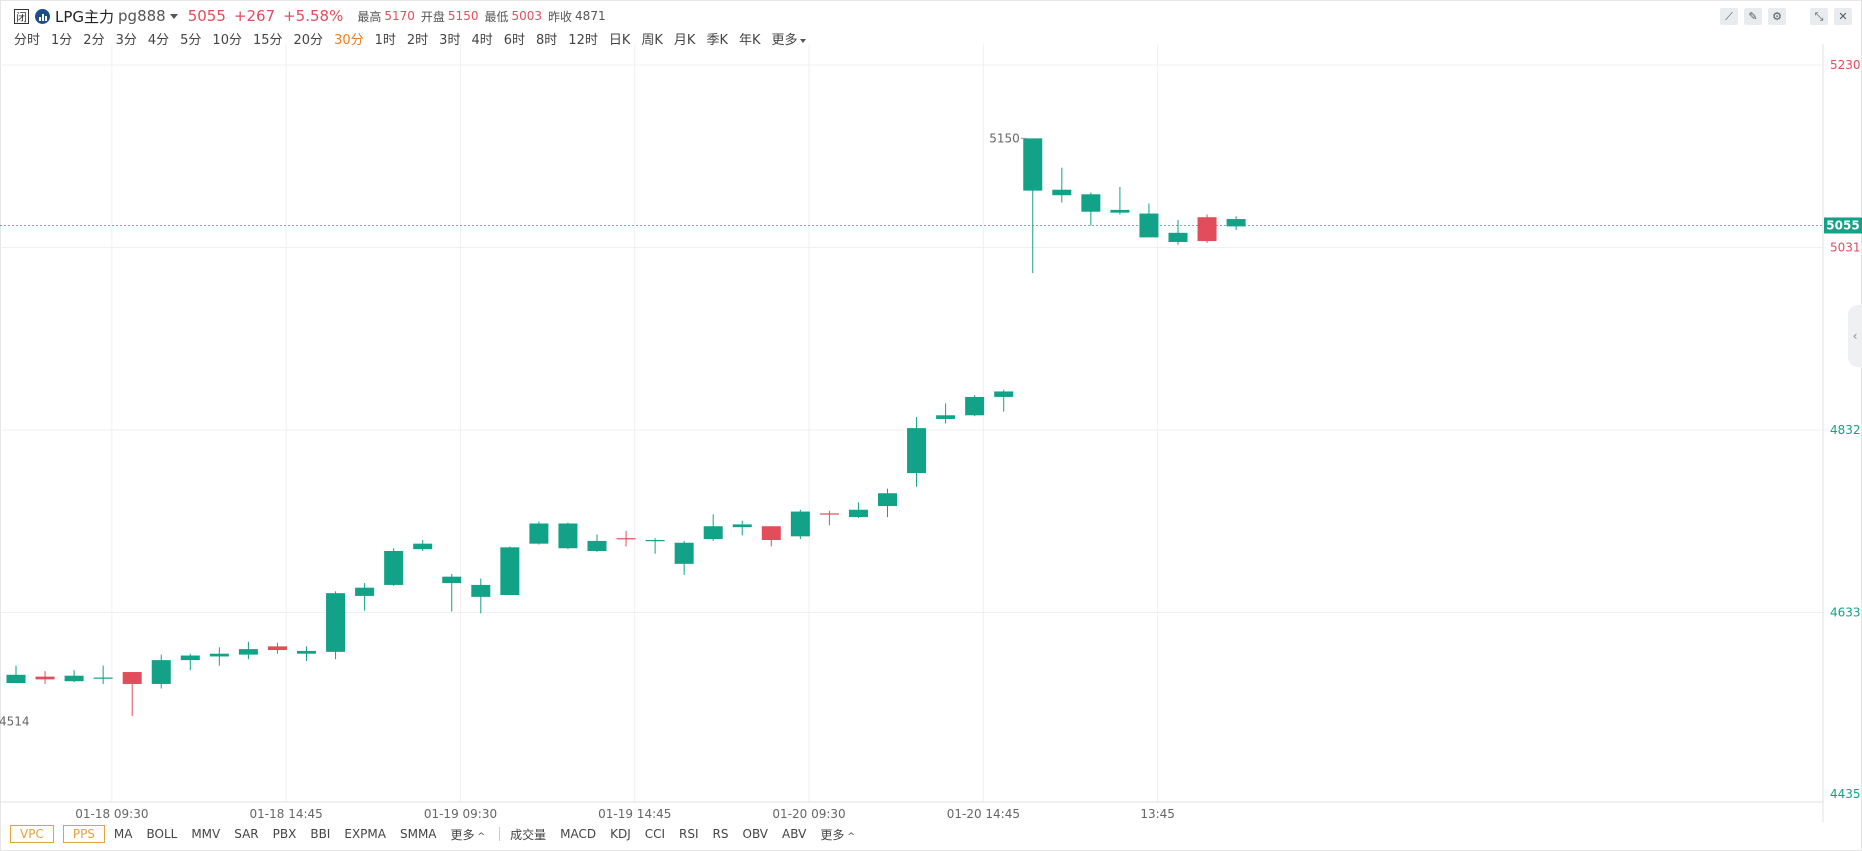 The width and height of the screenshot is (1862, 851). I want to click on period-option: 周K, so click(652, 40).